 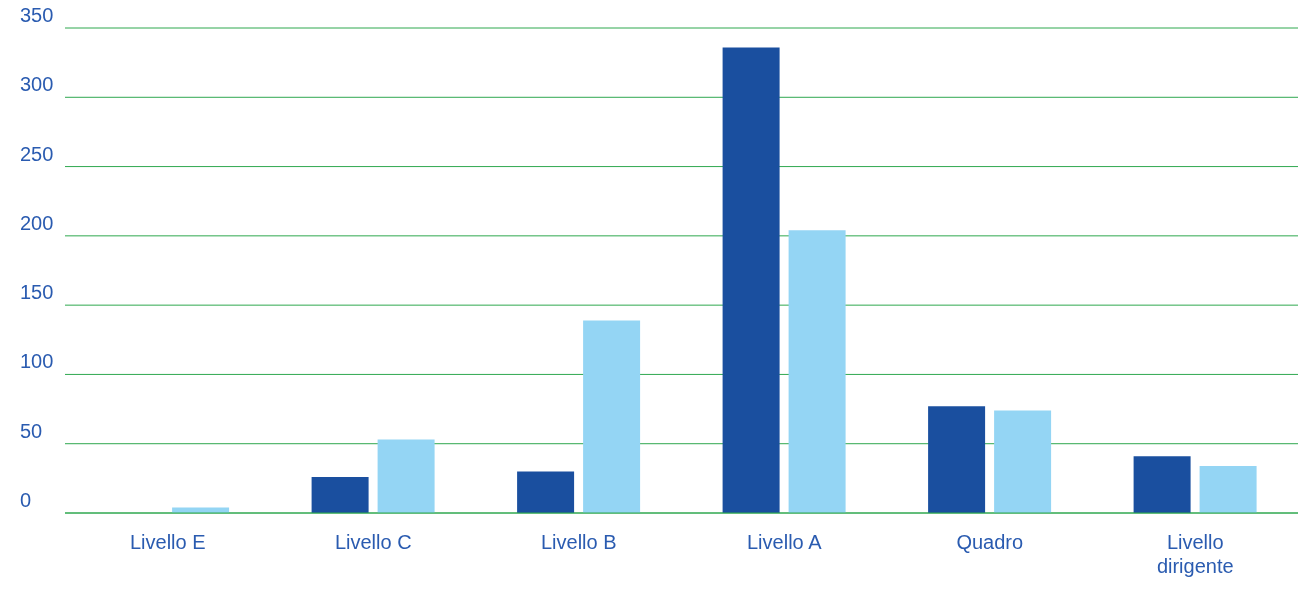 What do you see at coordinates (26, 500) in the screenshot?
I see `y-tick-label: 0` at bounding box center [26, 500].